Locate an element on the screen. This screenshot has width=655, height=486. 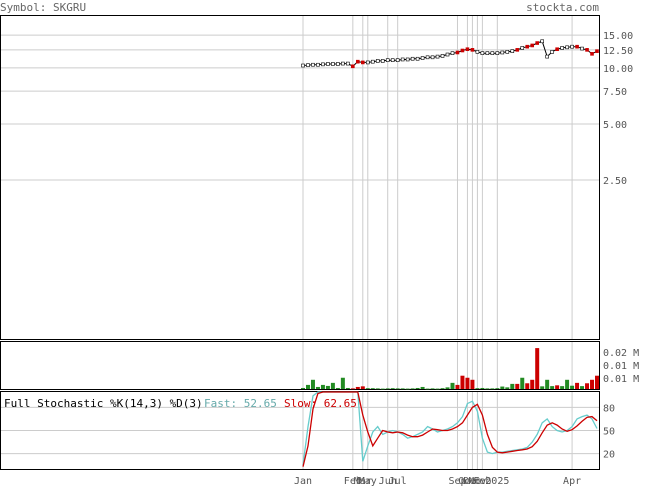
stochastic-lines is located at coordinates (450, 429).